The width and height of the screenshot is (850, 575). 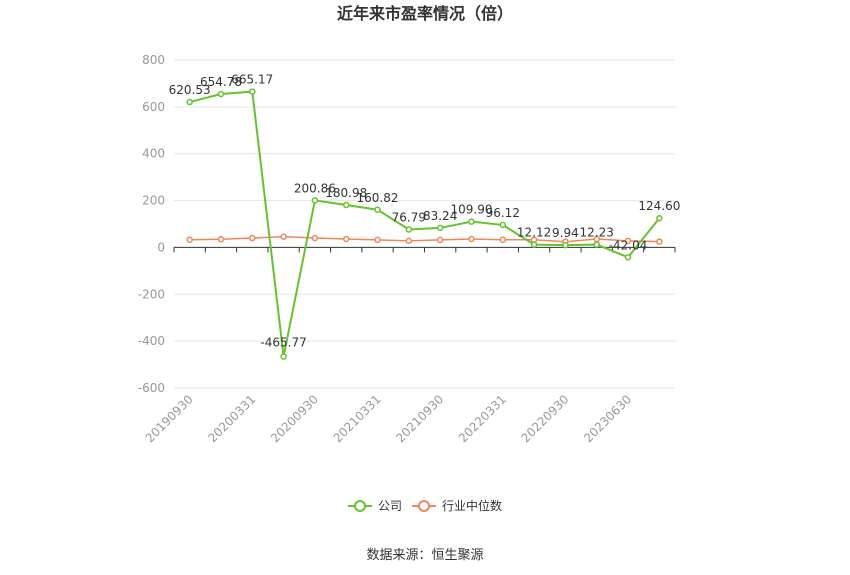 What do you see at coordinates (153, 107) in the screenshot?
I see `y-tick-label: 600` at bounding box center [153, 107].